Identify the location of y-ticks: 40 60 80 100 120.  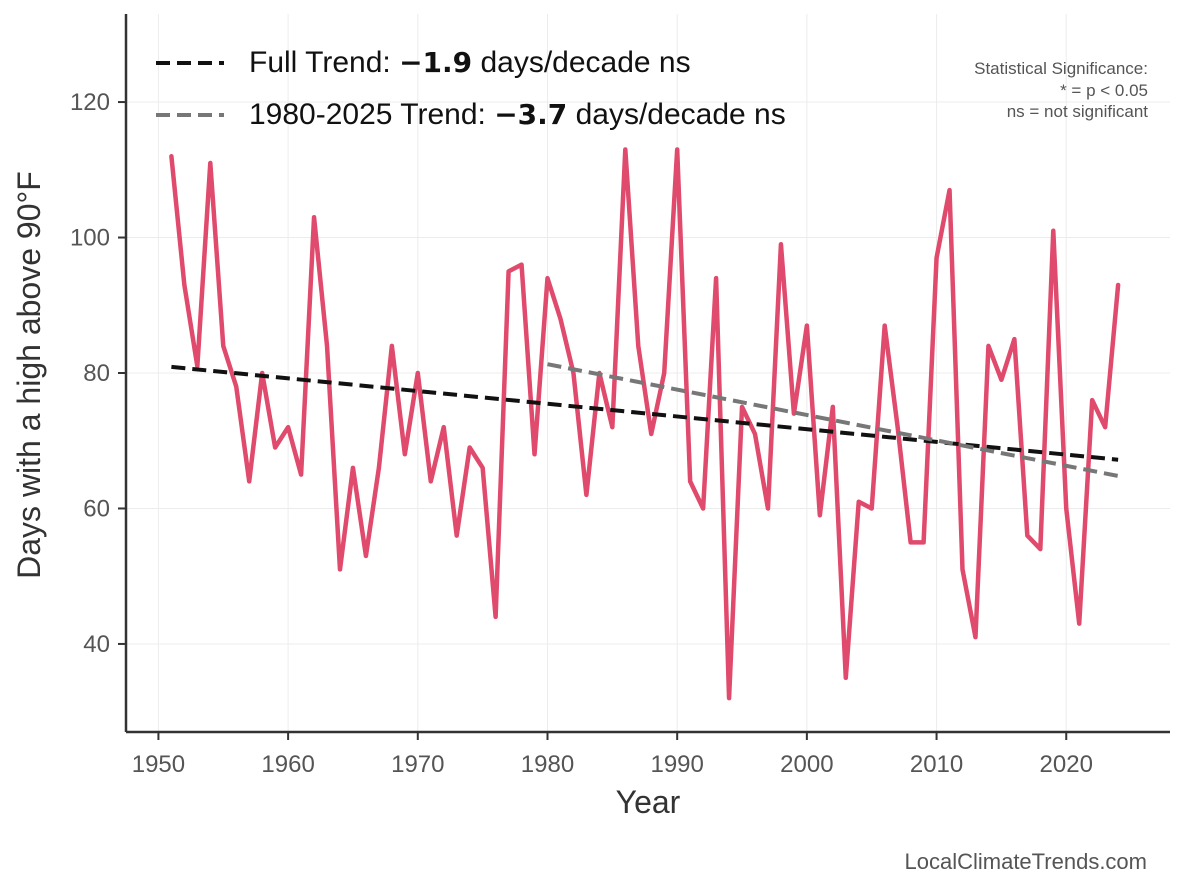
(98, 373).